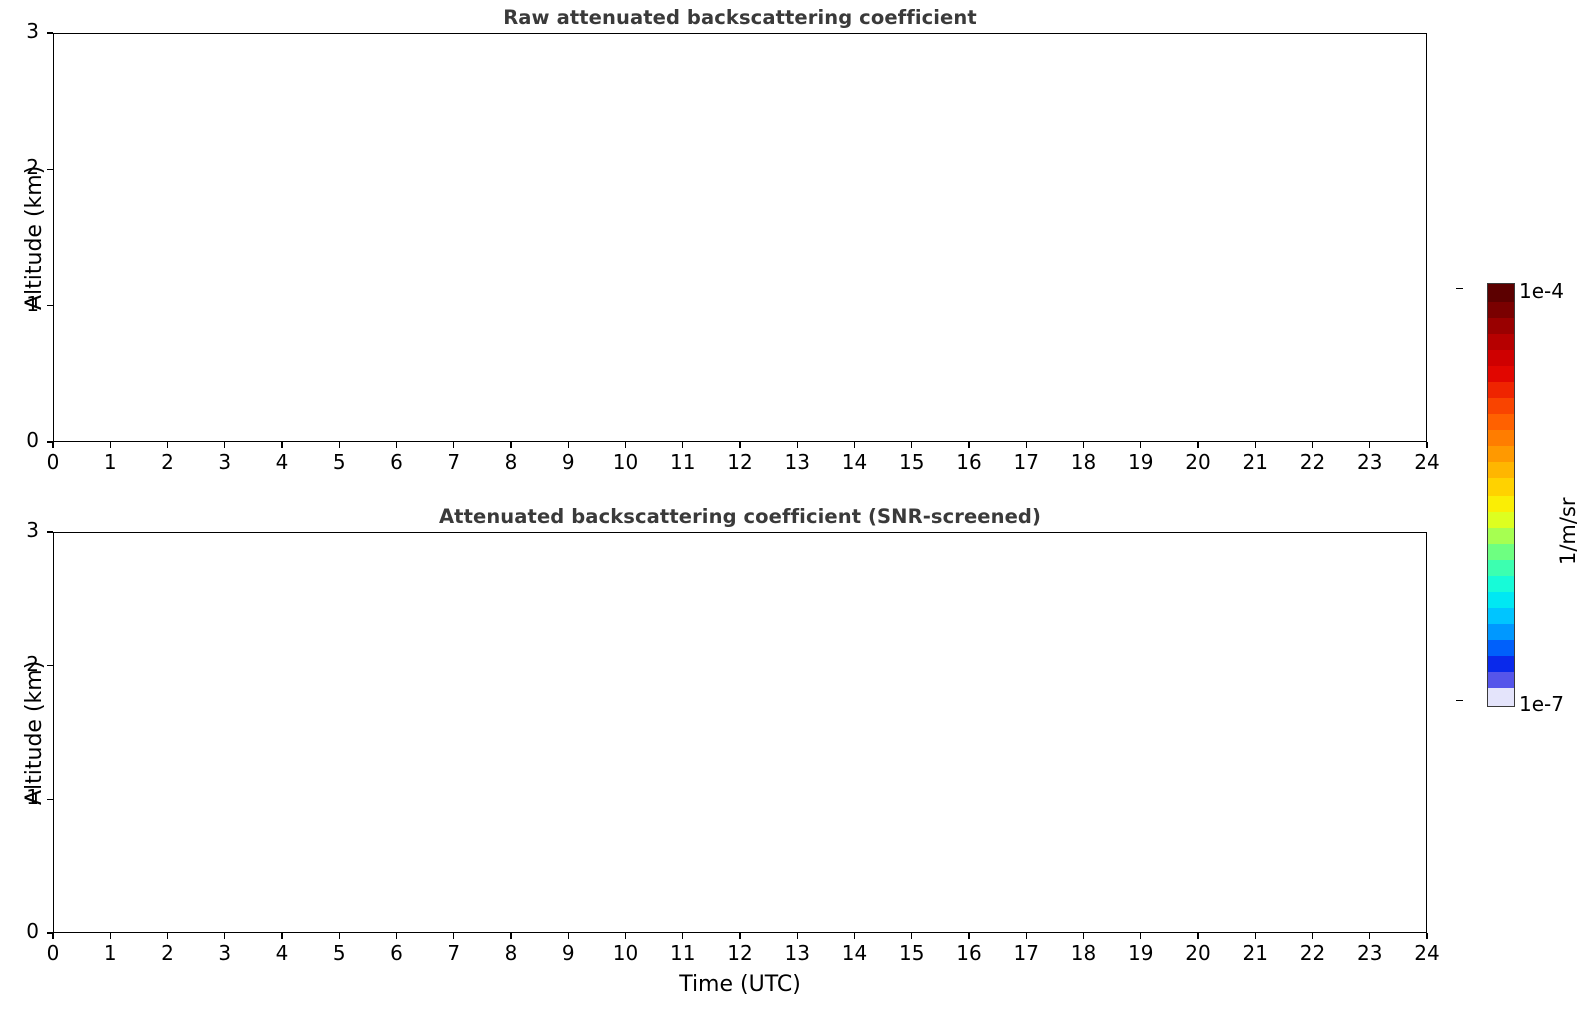 The width and height of the screenshot is (1595, 1020). I want to click on xtick-label: 17, so click(1026, 462).